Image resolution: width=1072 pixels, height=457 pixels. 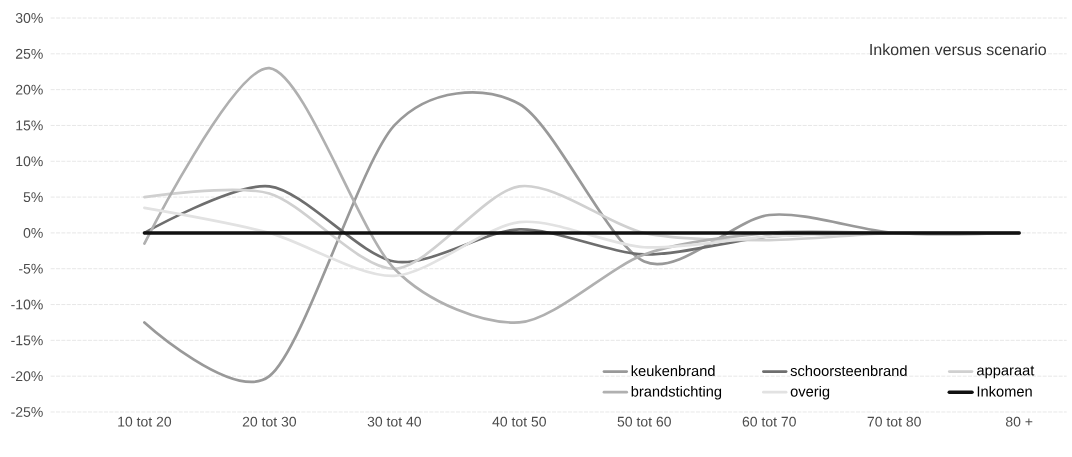 I want to click on y-tick-label: 5%, so click(x=33, y=197).